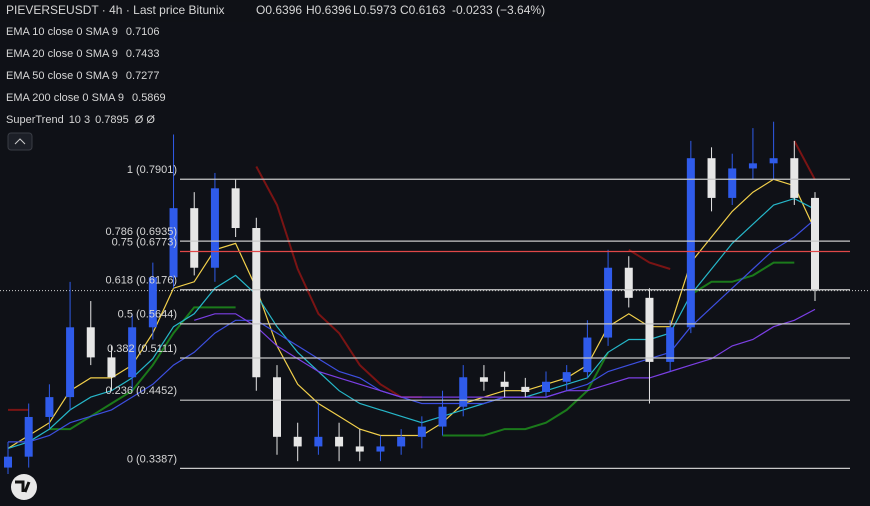 Image resolution: width=870 pixels, height=506 pixels. I want to click on legend-extra: Ø Ø, so click(145, 120).